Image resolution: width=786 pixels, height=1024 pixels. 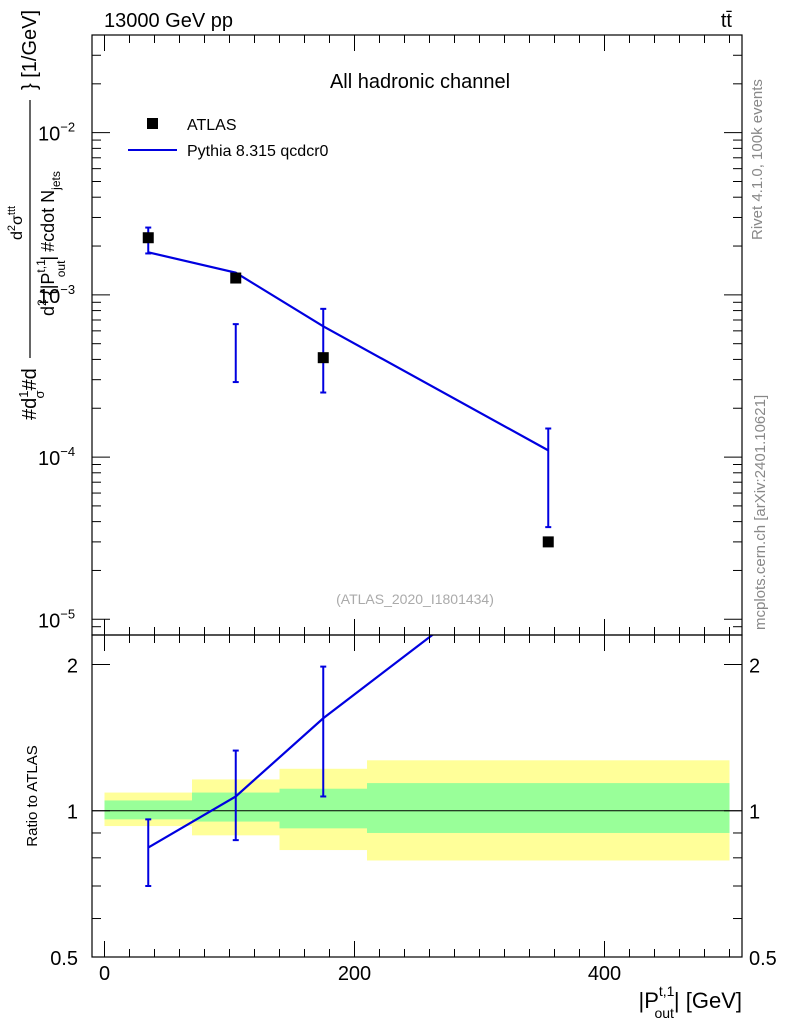 What do you see at coordinates (727, 21) in the screenshot?
I see `header-final-state: tt̄` at bounding box center [727, 21].